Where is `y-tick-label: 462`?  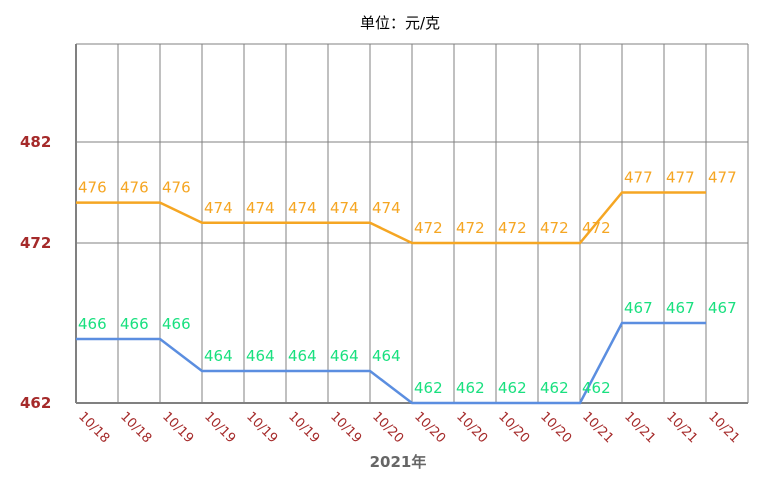
y-tick-label: 462 is located at coordinates (35, 403).